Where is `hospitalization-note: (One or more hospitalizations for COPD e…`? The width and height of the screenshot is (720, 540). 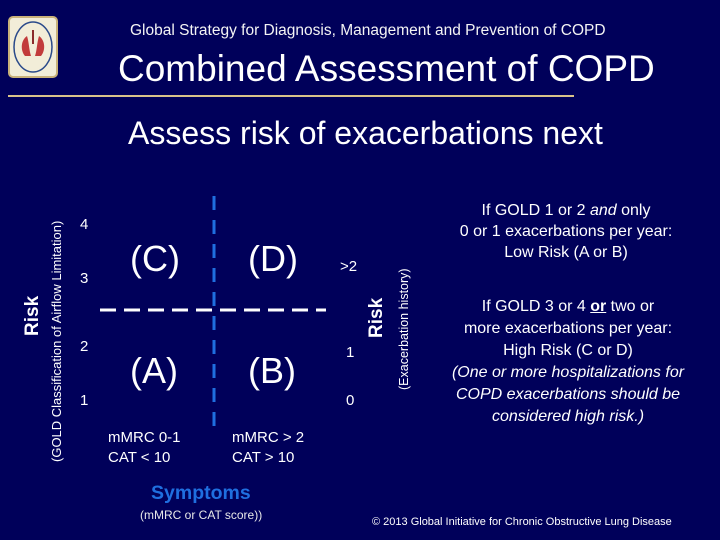 hospitalization-note: (One or more hospitalizations for COPD e… is located at coordinates (568, 394).